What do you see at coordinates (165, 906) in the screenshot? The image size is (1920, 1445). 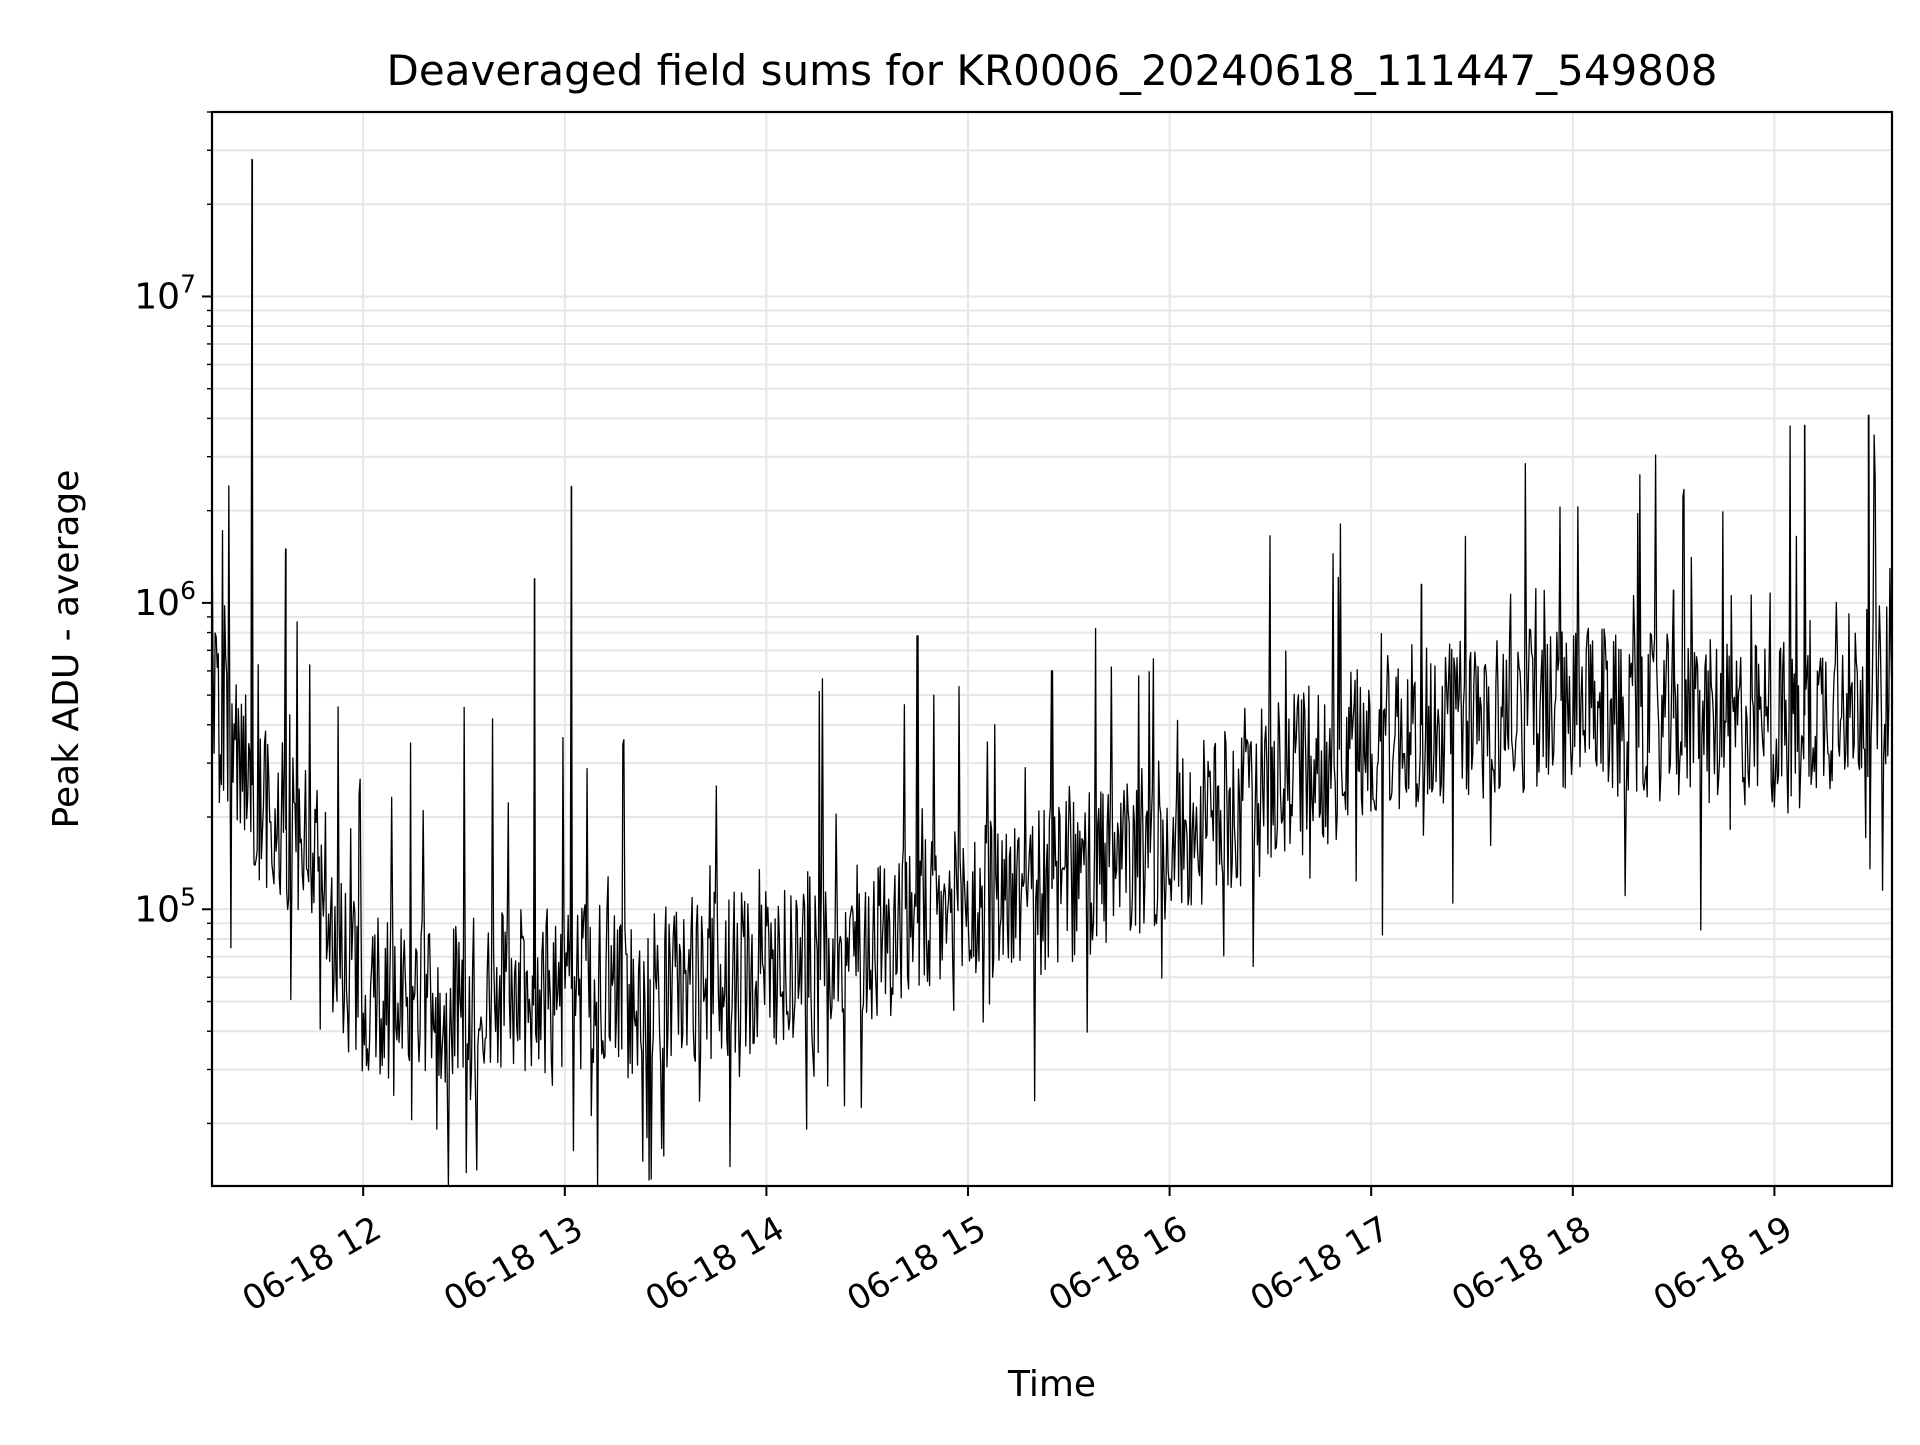 I see `y-tick-label: 10⁵` at bounding box center [165, 906].